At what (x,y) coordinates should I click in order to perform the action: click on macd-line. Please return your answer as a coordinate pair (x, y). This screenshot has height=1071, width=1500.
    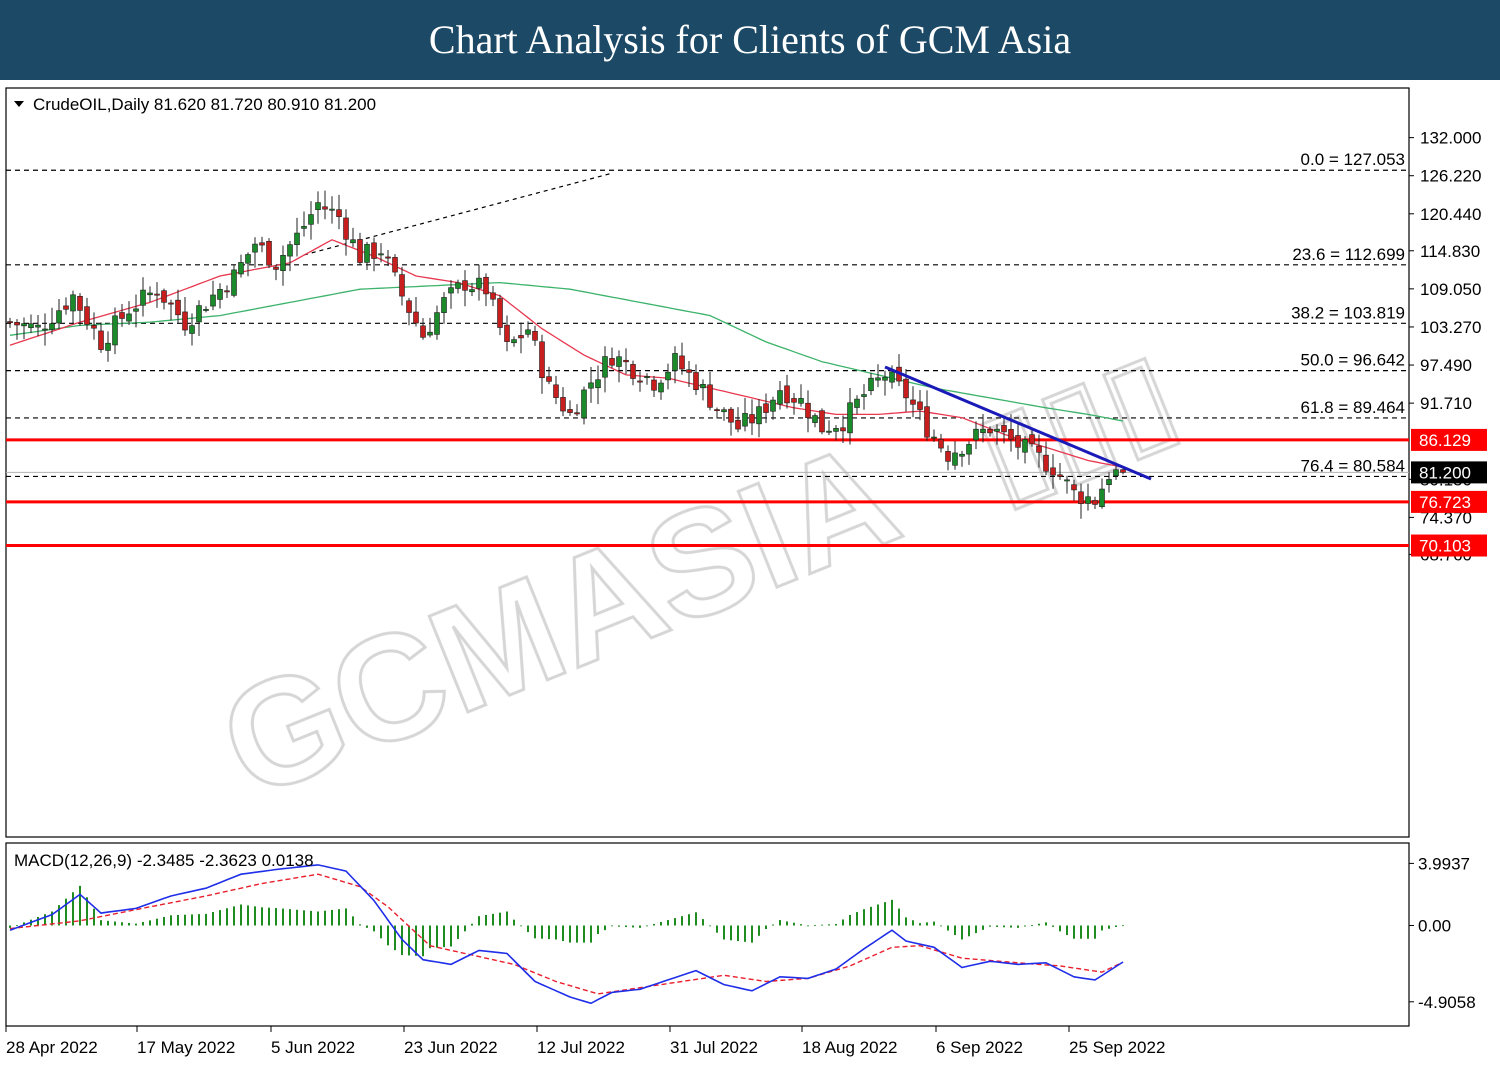
    Looking at the image, I should click on (566, 934).